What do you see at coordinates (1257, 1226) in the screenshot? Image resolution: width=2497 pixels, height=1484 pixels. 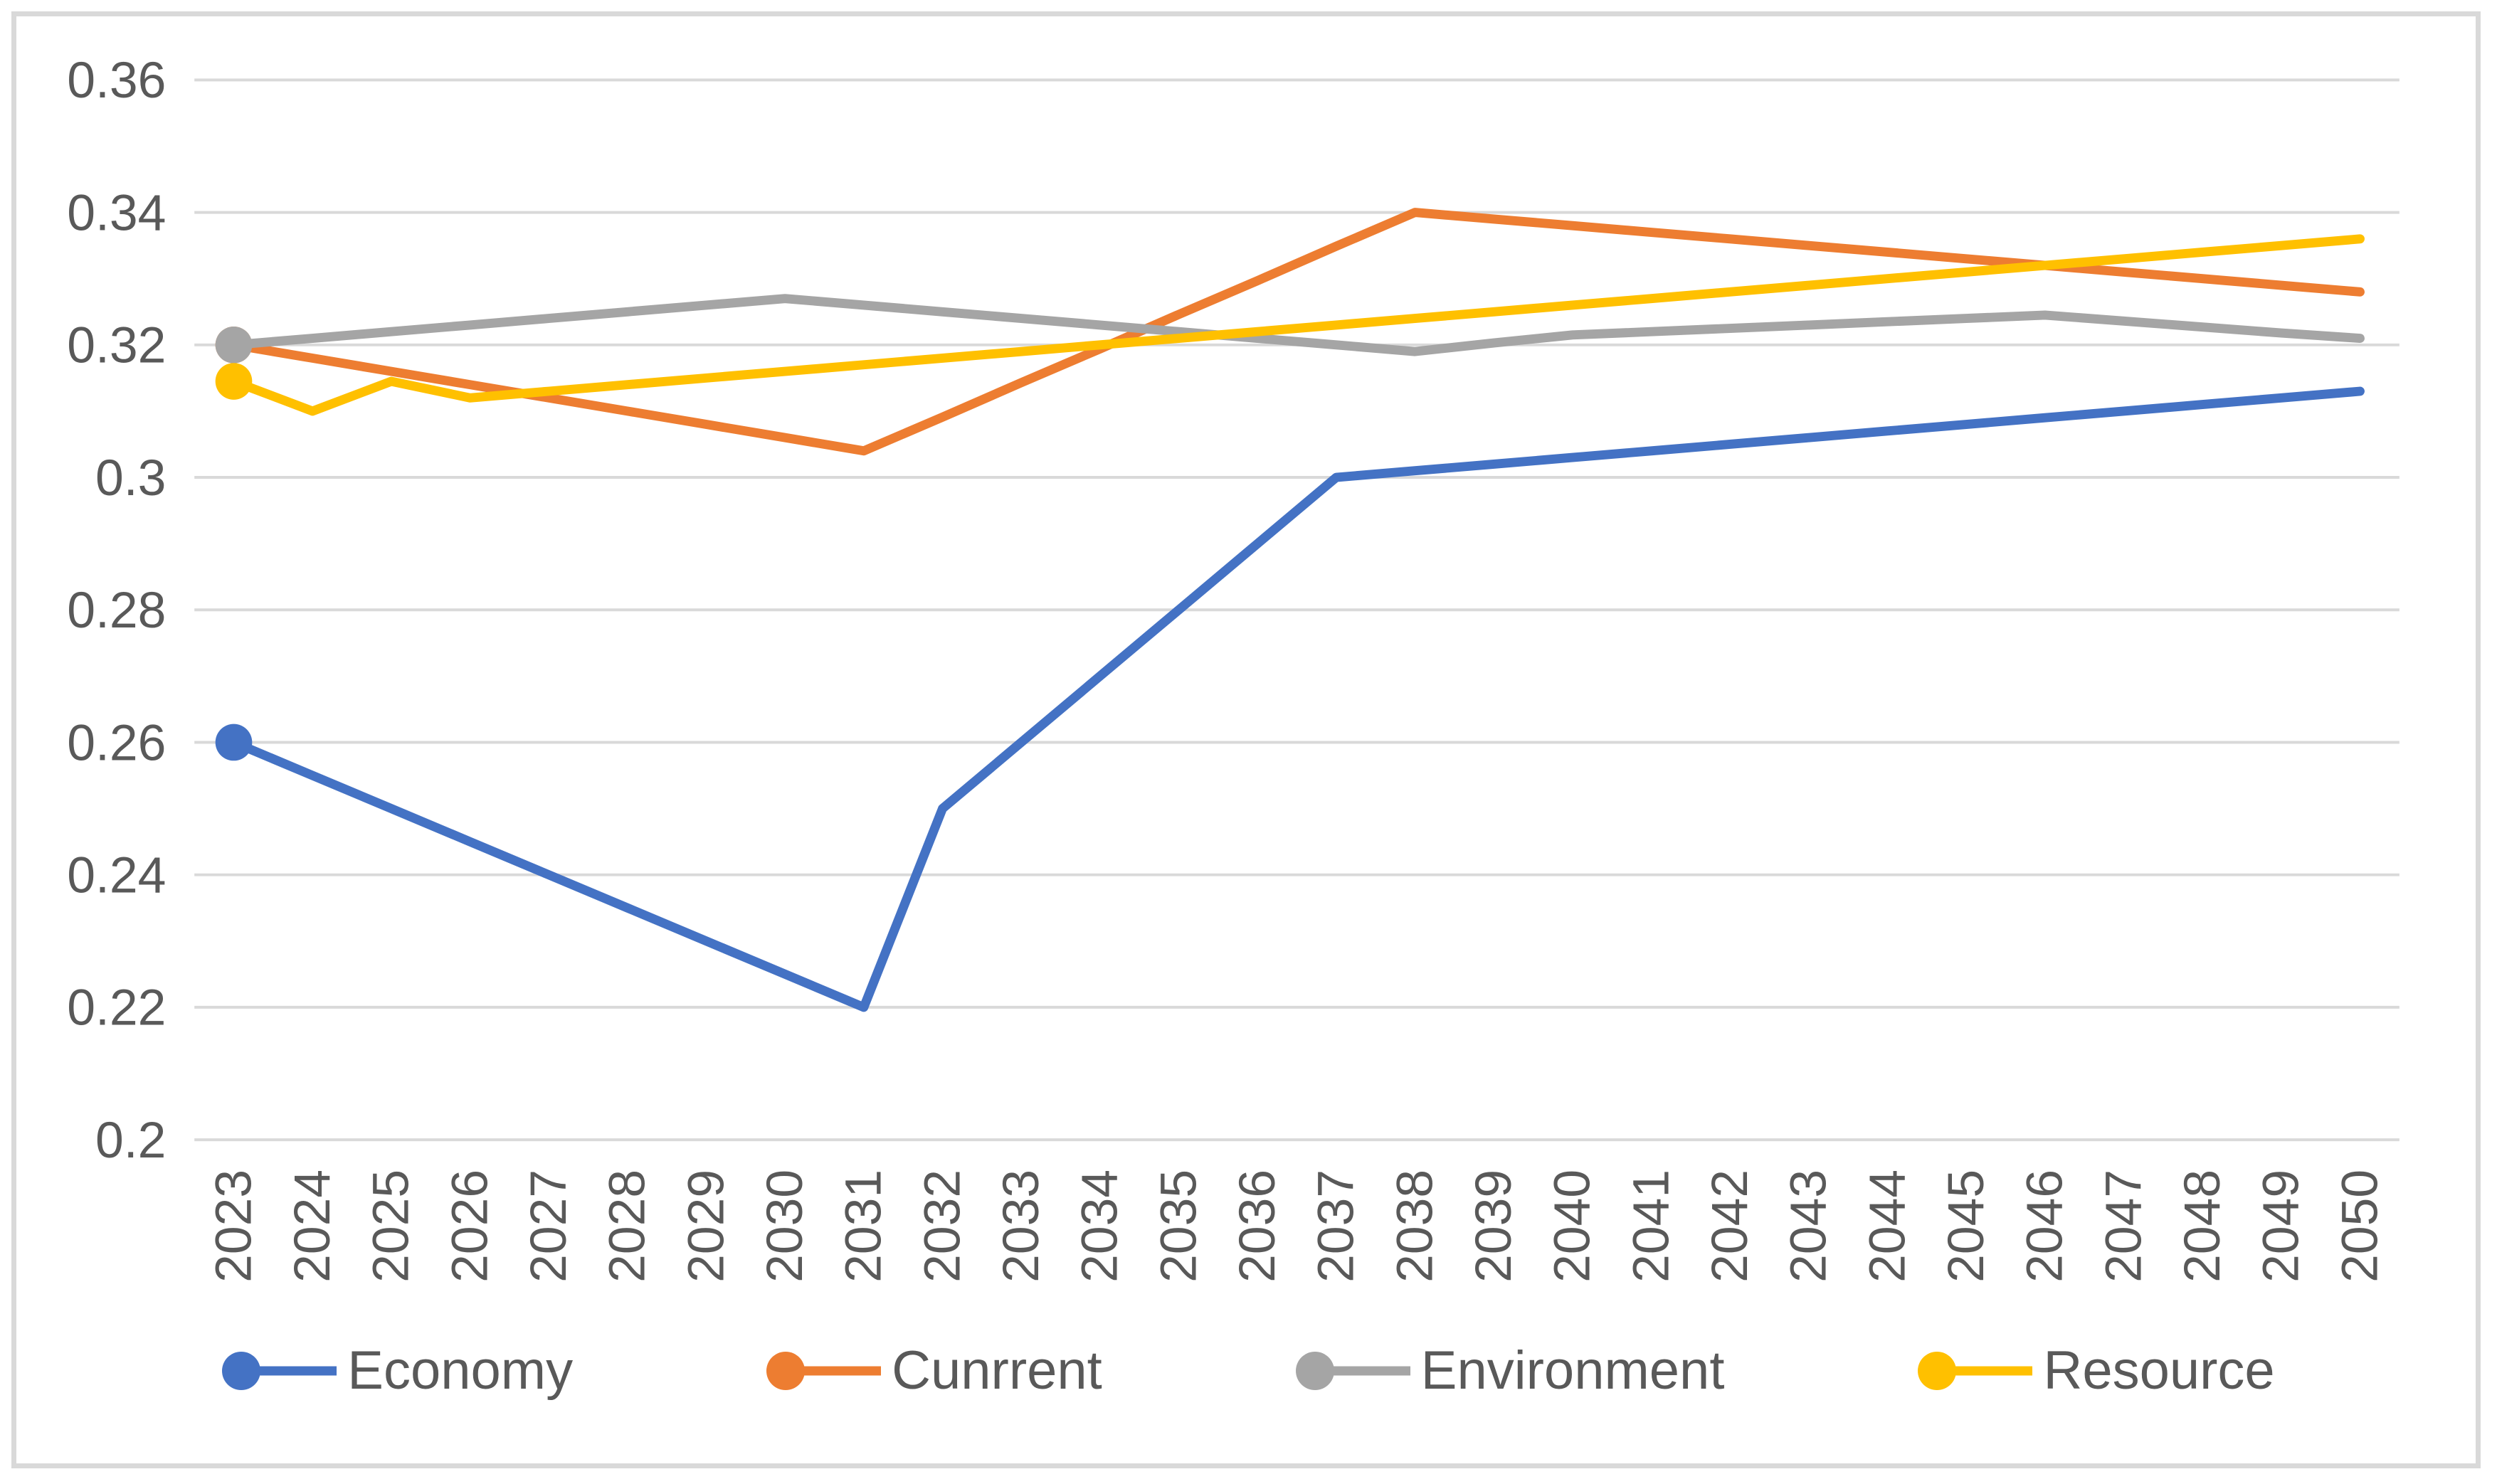 I see `x-axis-tick-label: 2036` at bounding box center [1257, 1226].